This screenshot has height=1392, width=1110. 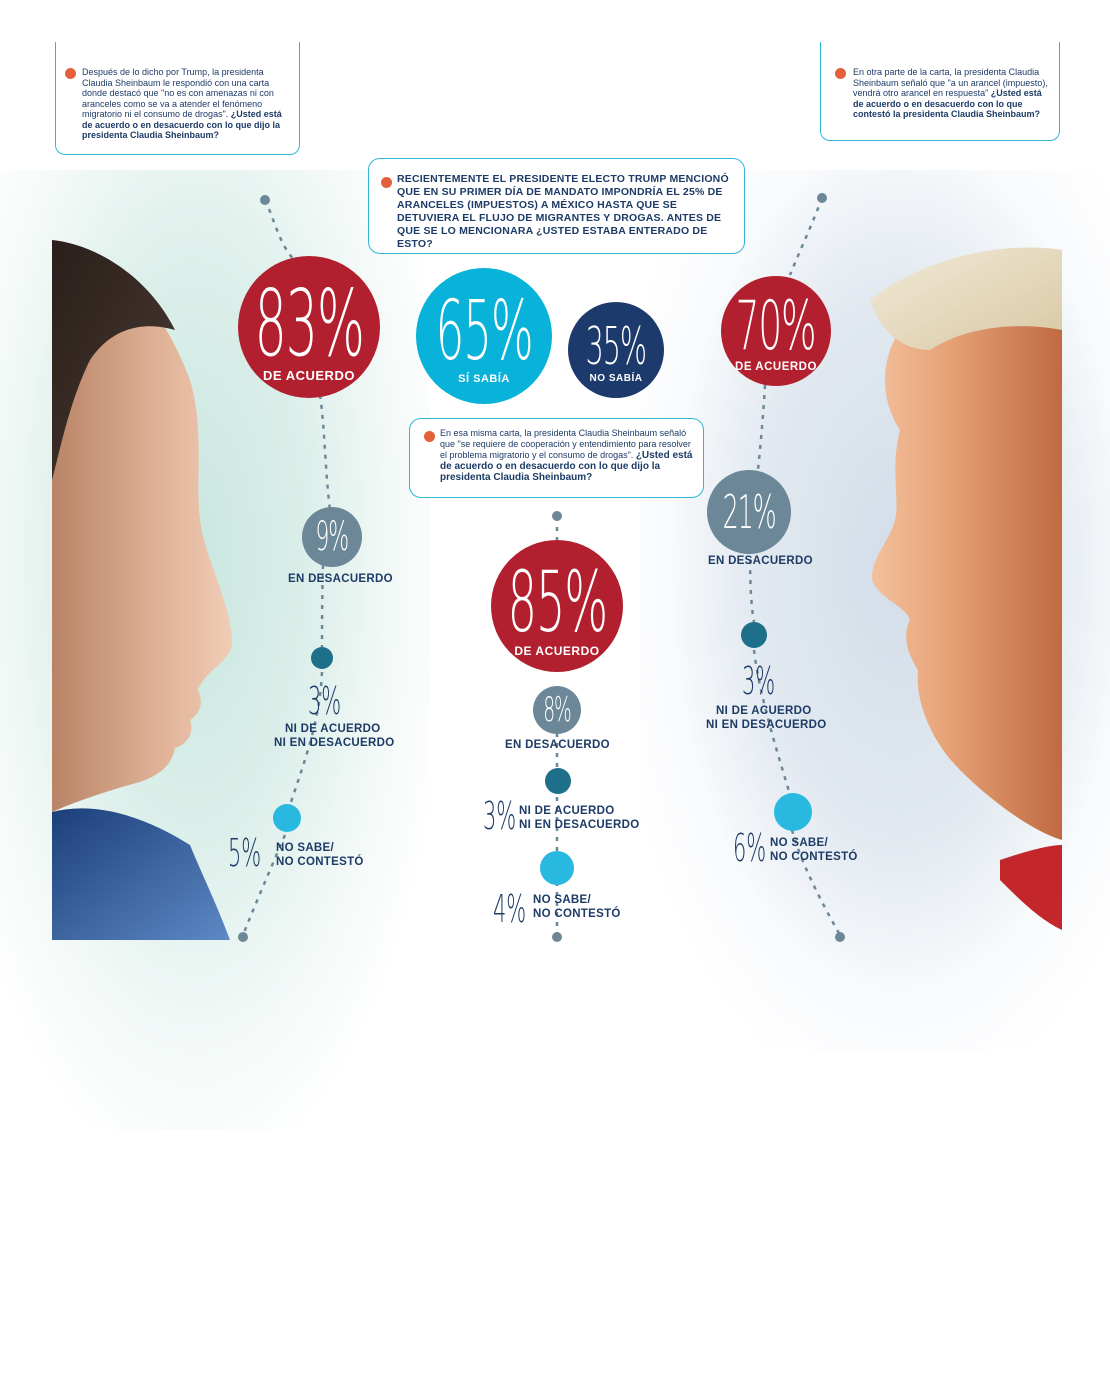 What do you see at coordinates (616, 346) in the screenshot?
I see `center-no-value: 35%` at bounding box center [616, 346].